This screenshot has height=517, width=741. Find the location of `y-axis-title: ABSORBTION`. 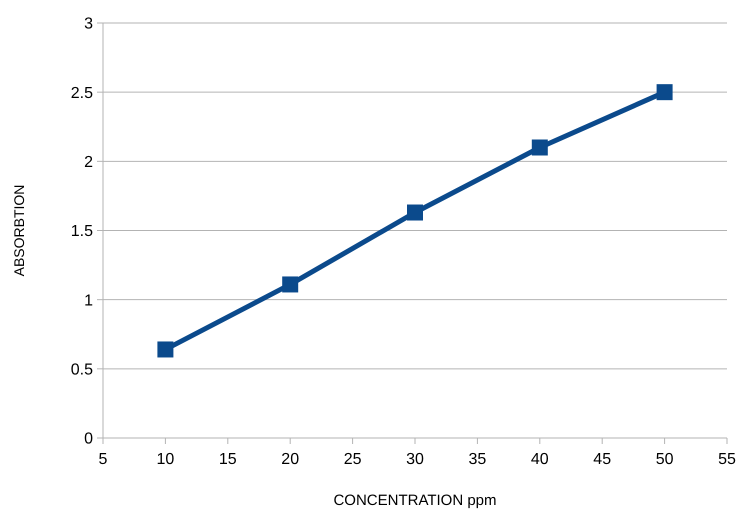

y-axis-title: ABSORBTION is located at coordinates (19, 230).